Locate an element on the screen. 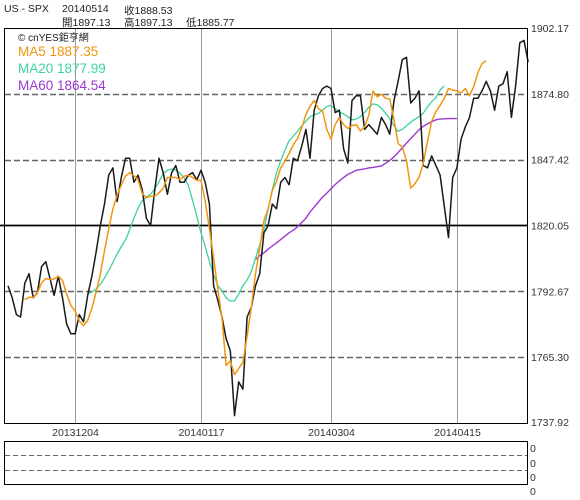 The height and width of the screenshot is (500, 580). ma20-legend-entry: MA20 1877.99 is located at coordinates (62, 68).